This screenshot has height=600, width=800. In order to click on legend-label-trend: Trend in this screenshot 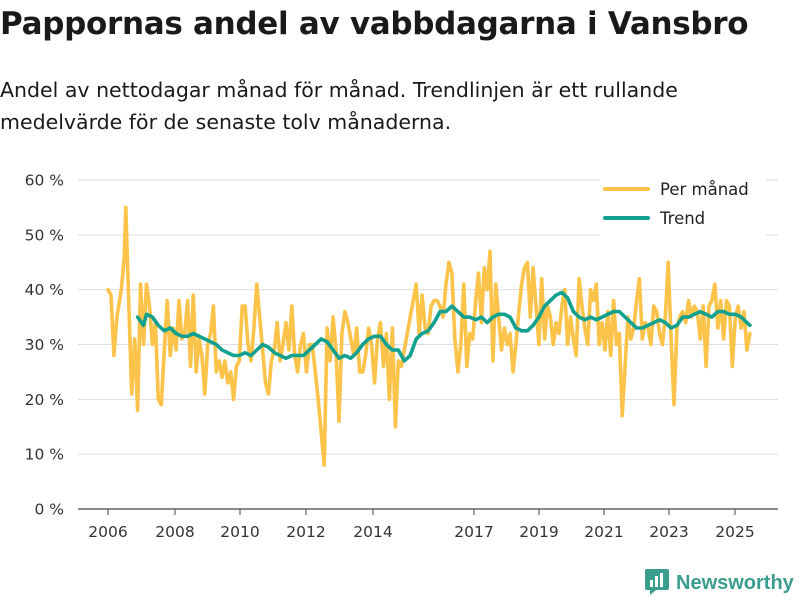, I will do `click(682, 218)`.